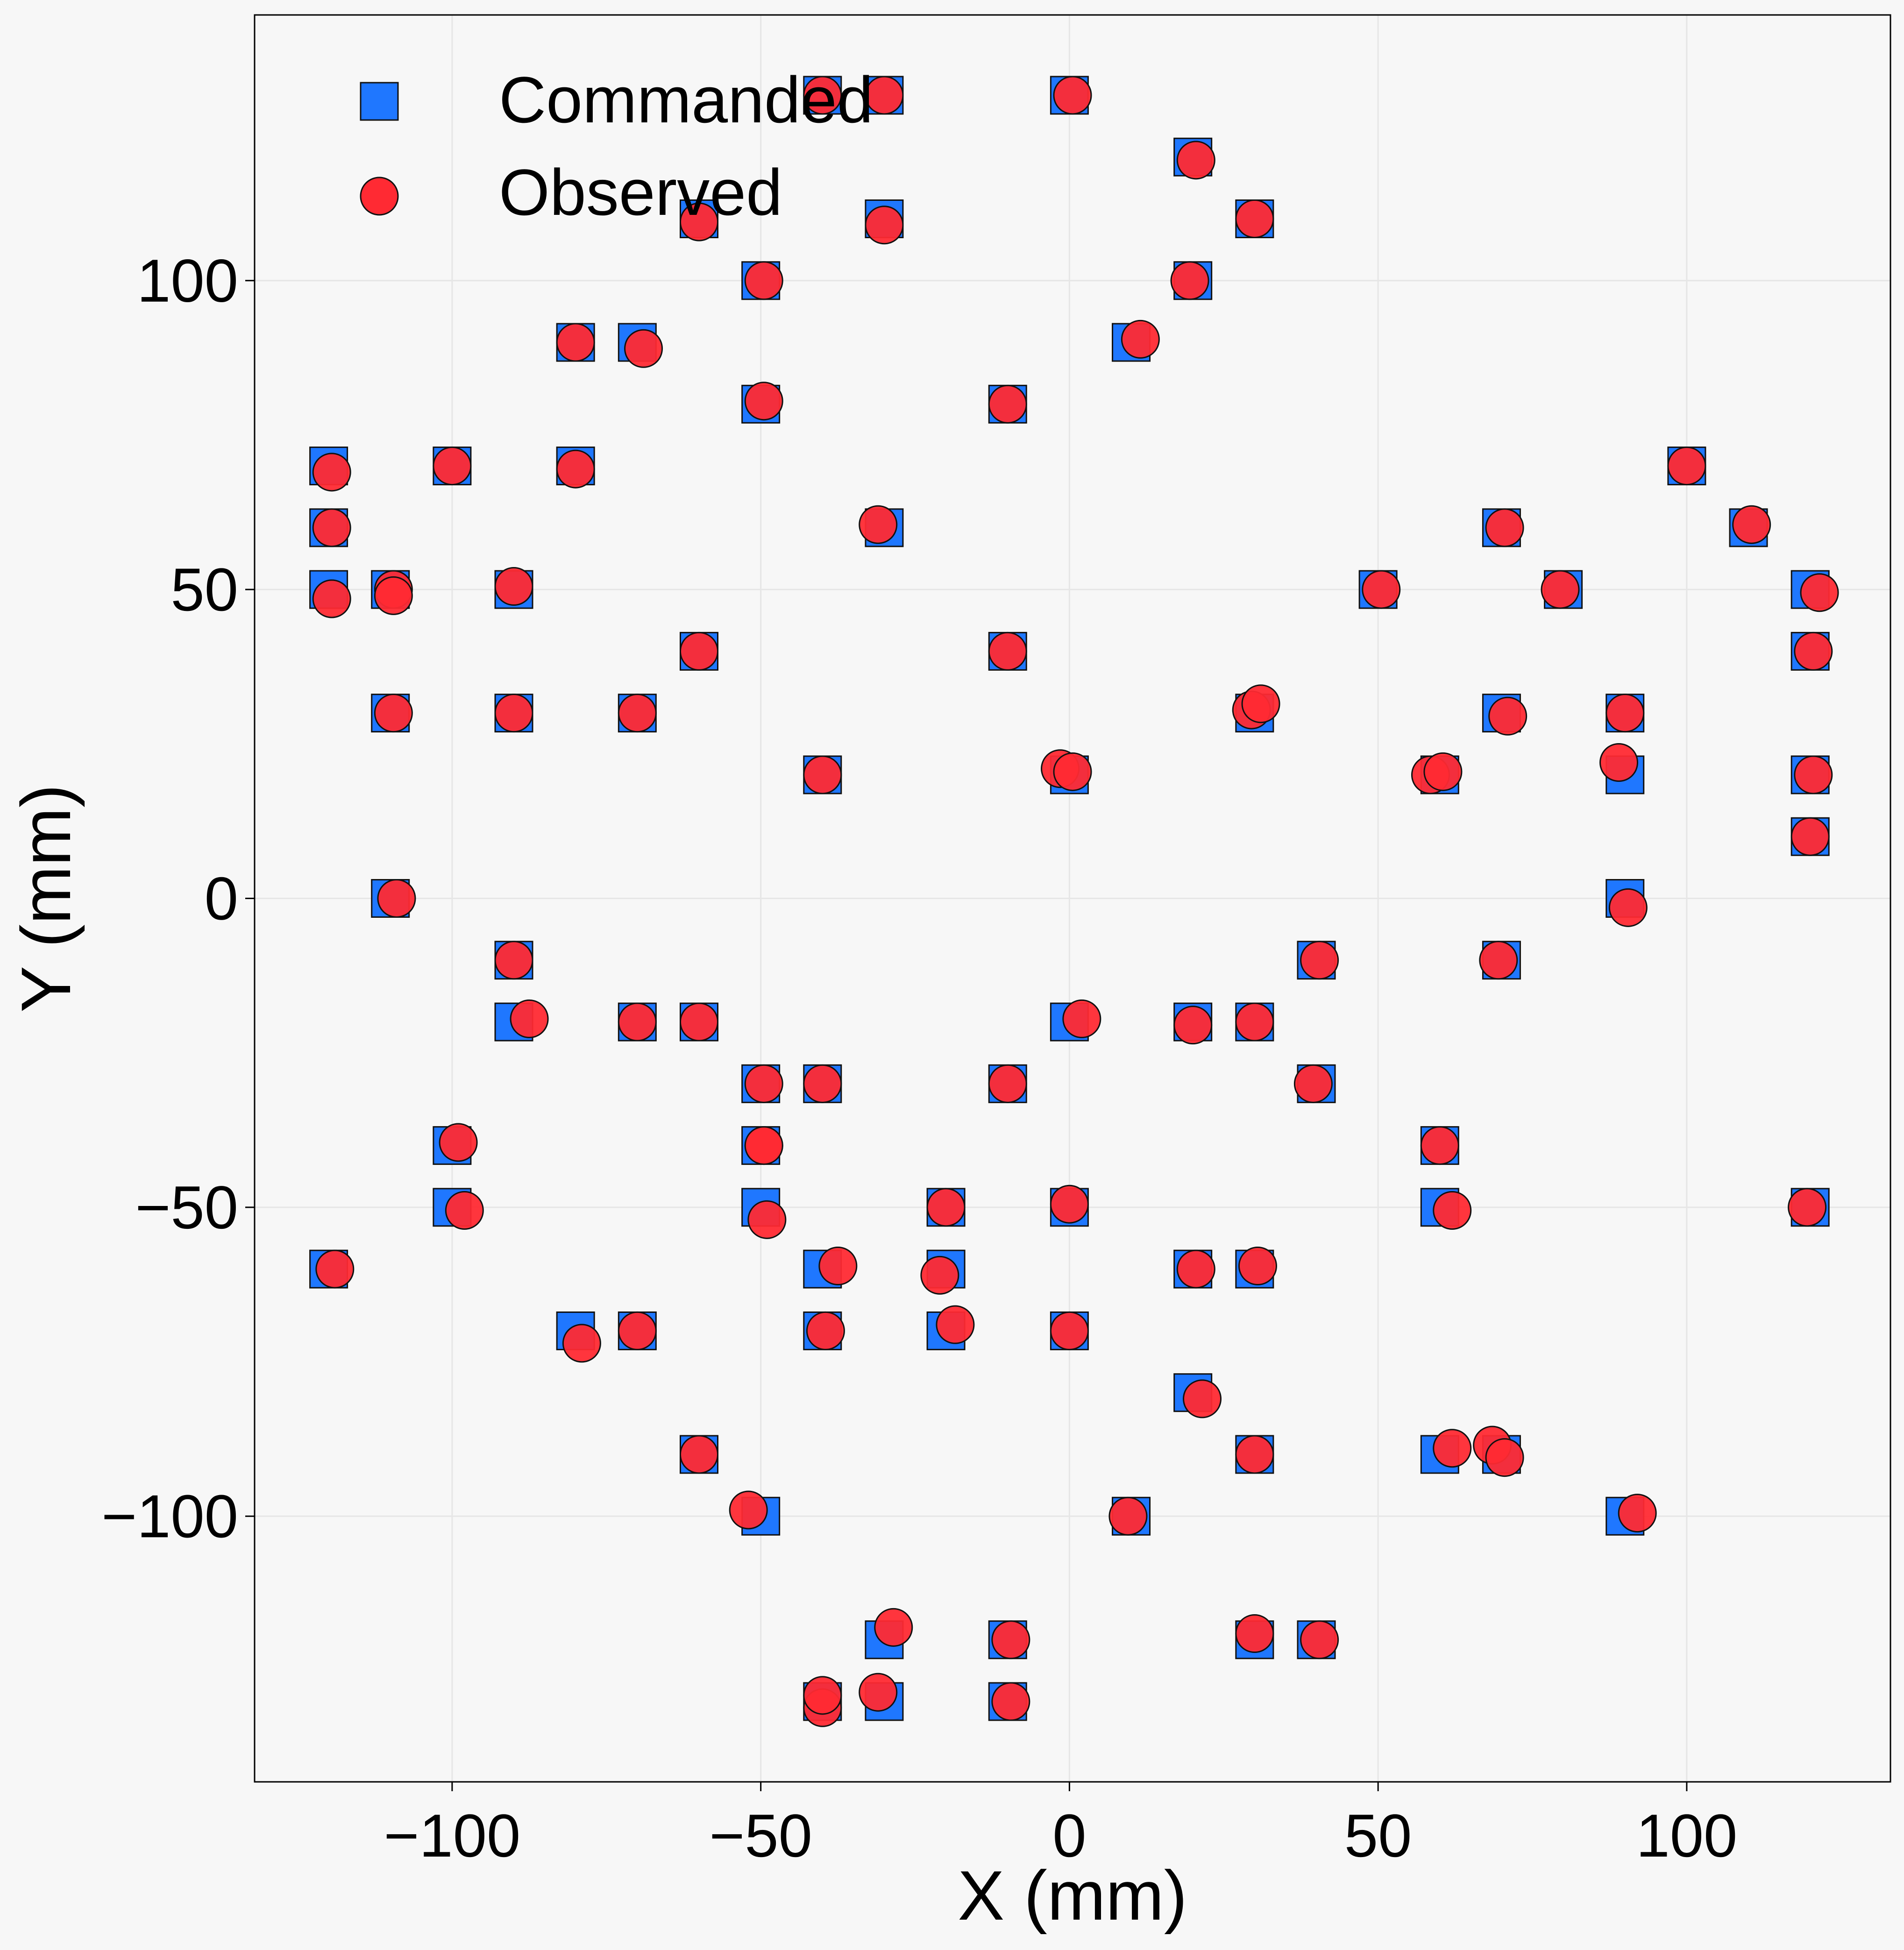  Describe the element at coordinates (221, 899) in the screenshot. I see `y-tick-label: 0` at that location.